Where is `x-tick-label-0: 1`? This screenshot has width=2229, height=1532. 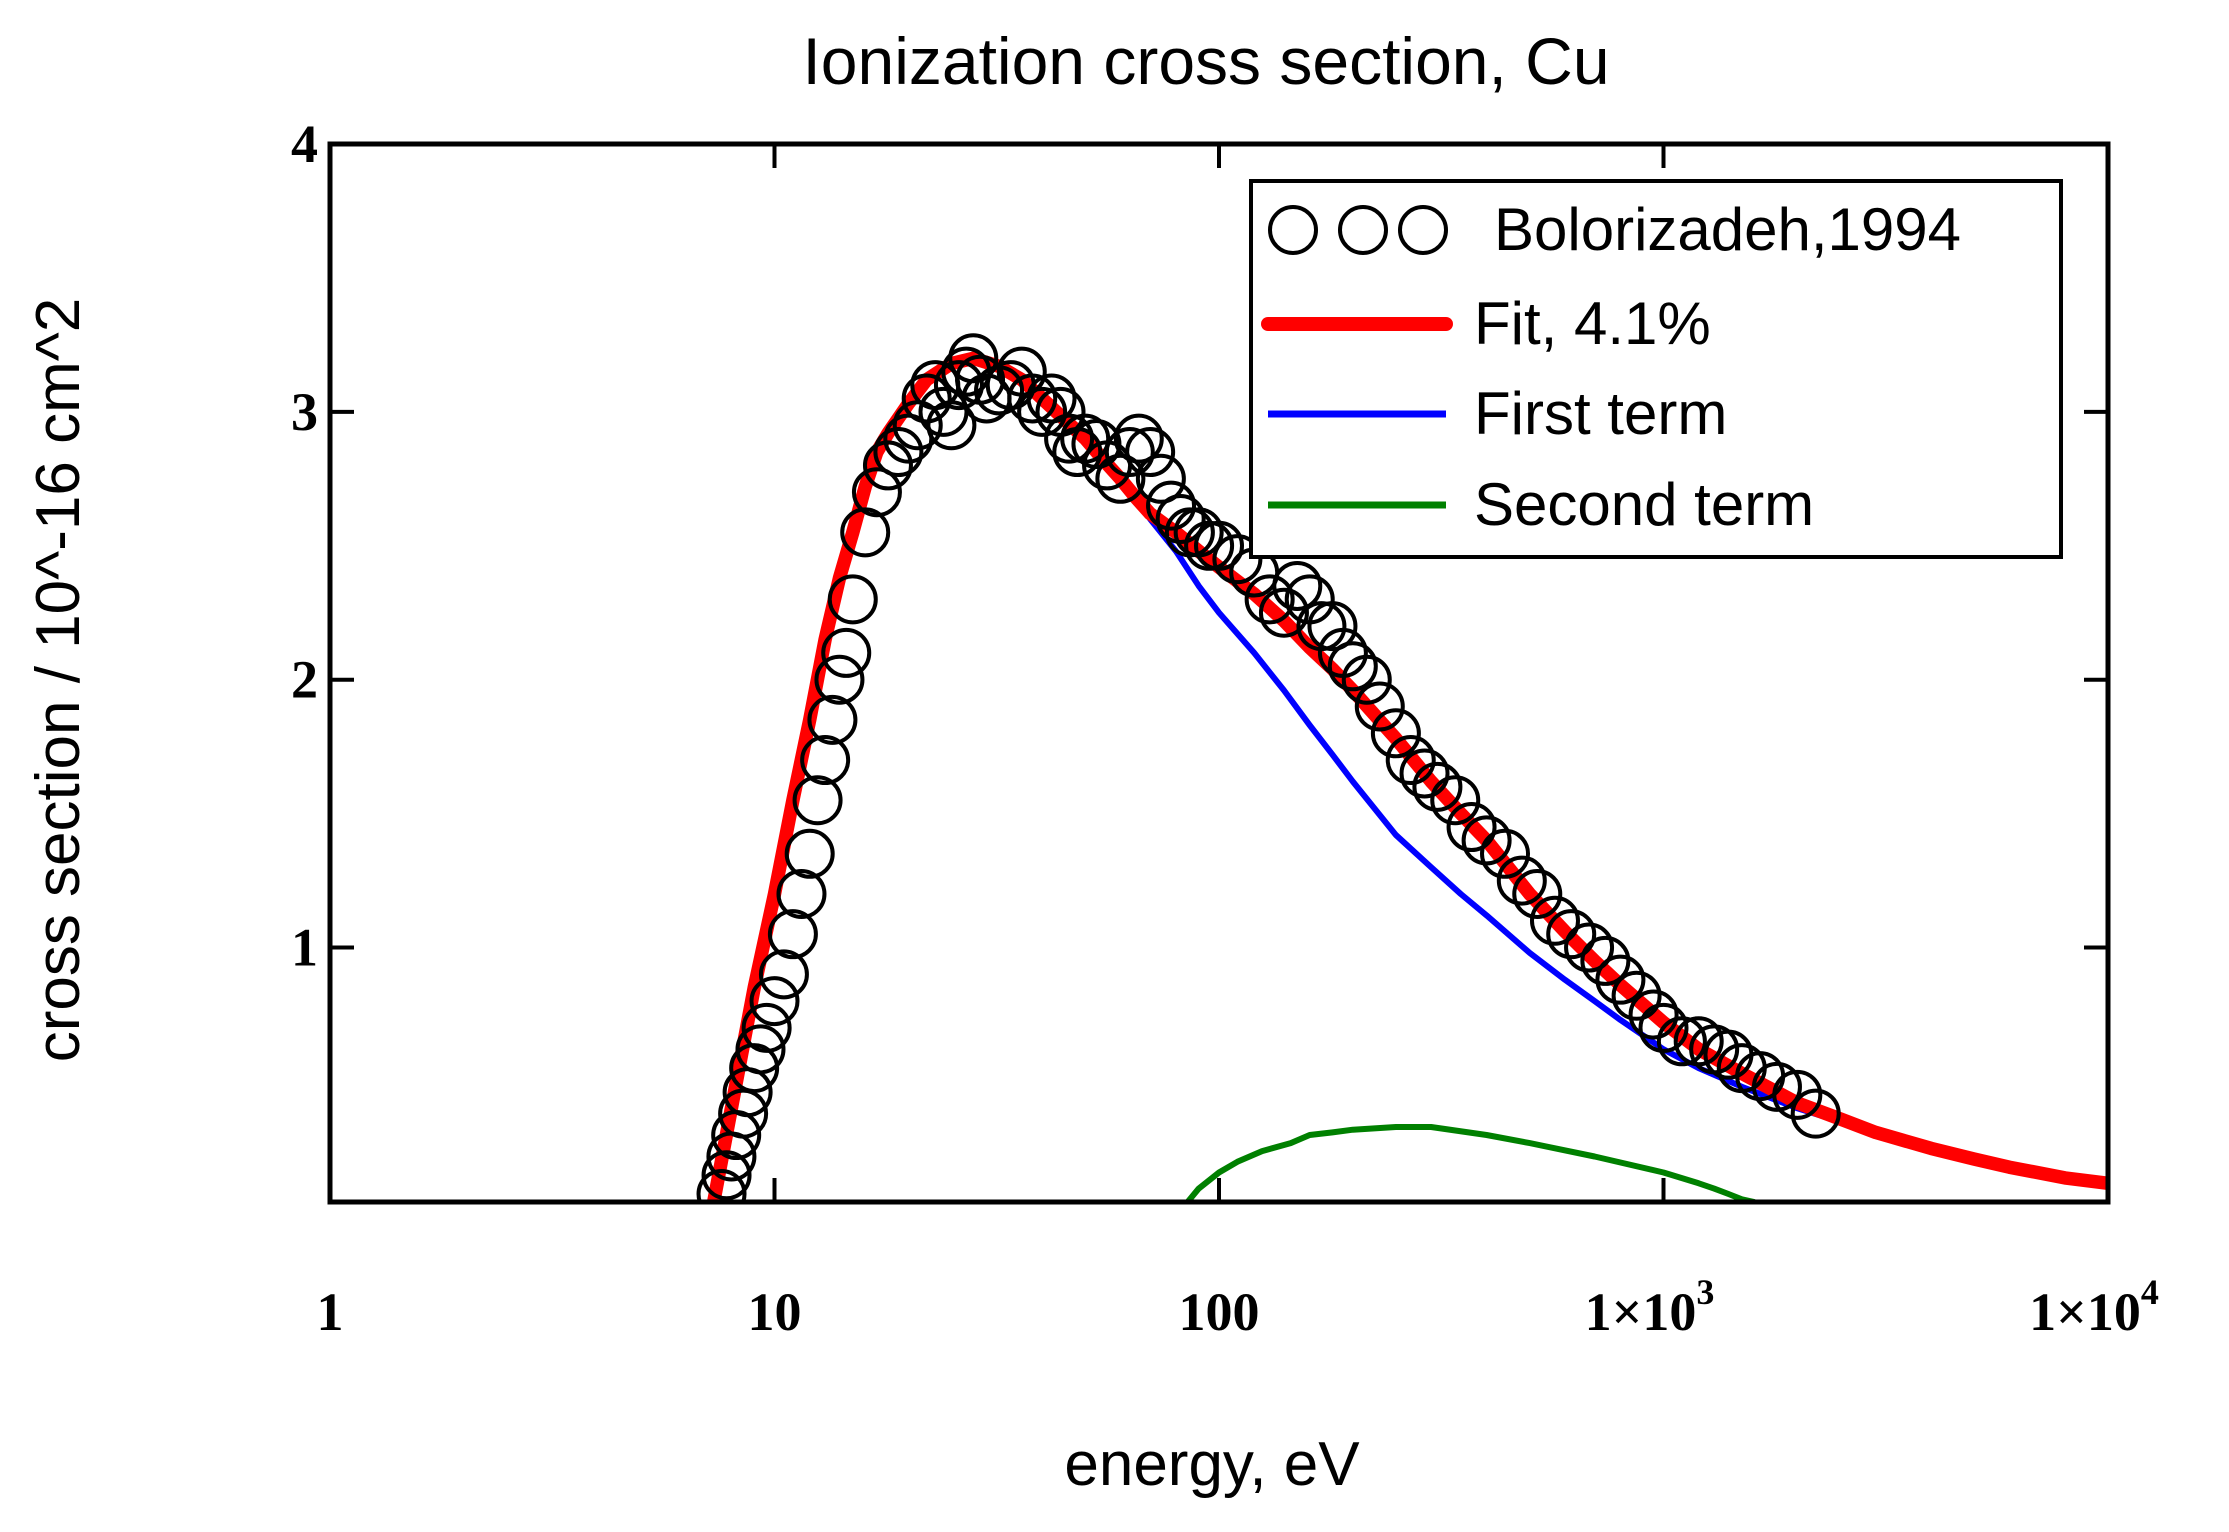
x-tick-label-0: 1 is located at coordinates (330, 1312).